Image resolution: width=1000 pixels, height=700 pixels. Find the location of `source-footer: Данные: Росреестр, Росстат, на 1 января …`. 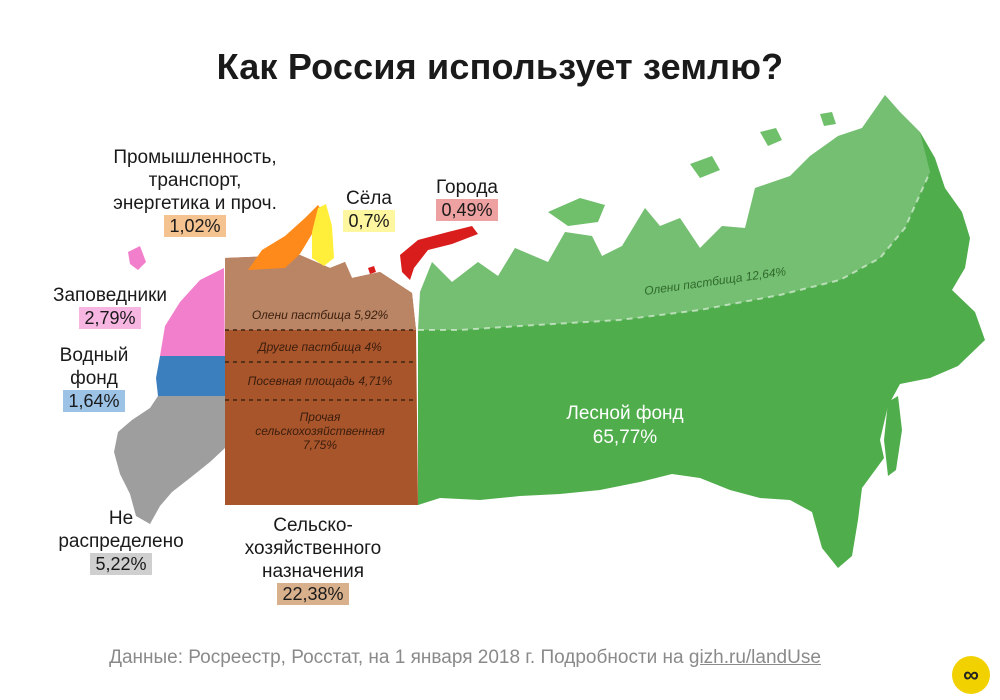

source-footer: Данные: Росреестр, Росстат, на 1 января … is located at coordinates (465, 658).